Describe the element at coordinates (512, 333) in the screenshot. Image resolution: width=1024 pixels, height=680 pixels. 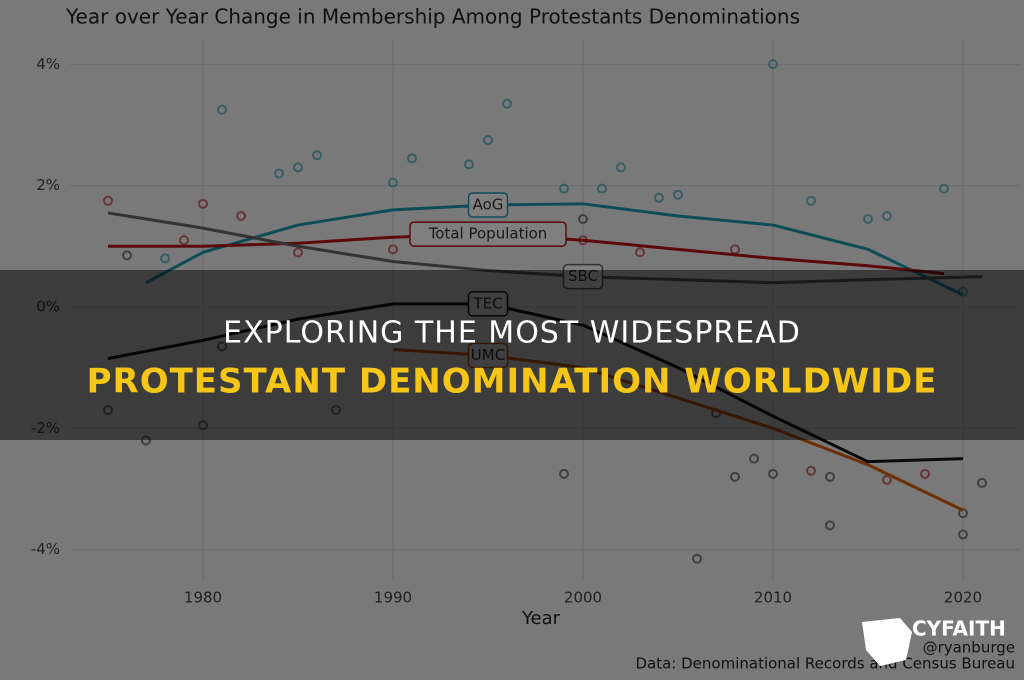
I see `banner-line-1: EXPLORING THE MOST WIDESPREAD` at that location.